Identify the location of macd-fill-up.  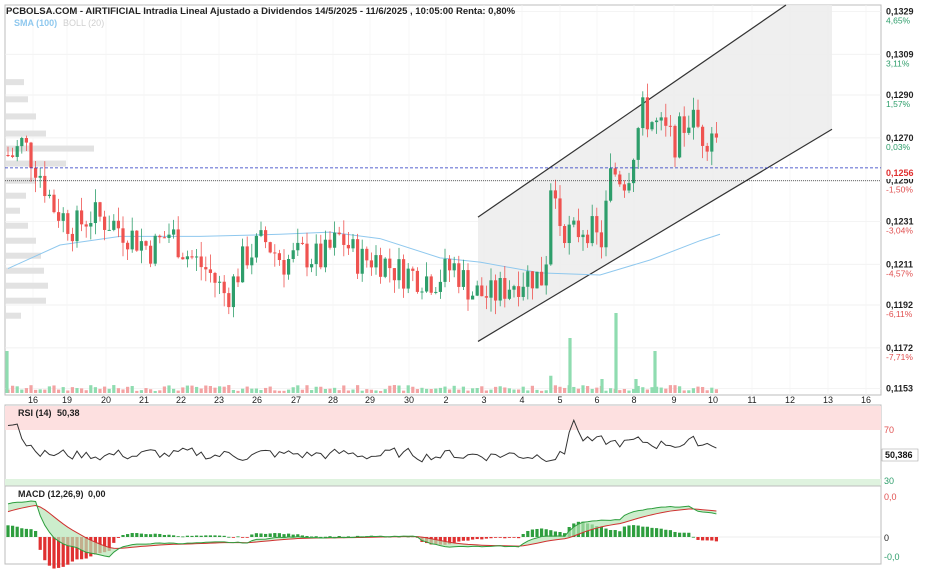
(362, 528).